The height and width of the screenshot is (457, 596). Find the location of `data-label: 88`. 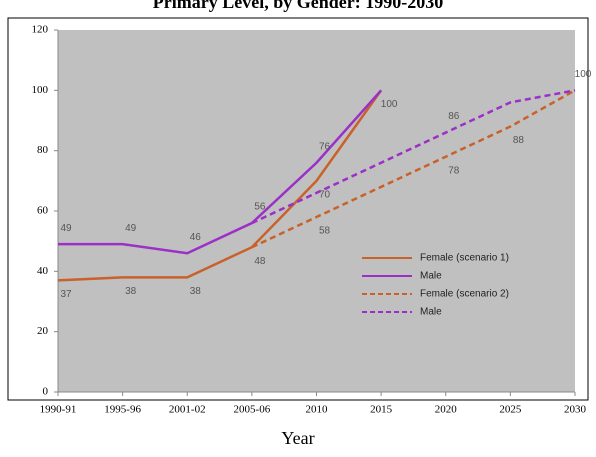

data-label: 88 is located at coordinates (519, 140).